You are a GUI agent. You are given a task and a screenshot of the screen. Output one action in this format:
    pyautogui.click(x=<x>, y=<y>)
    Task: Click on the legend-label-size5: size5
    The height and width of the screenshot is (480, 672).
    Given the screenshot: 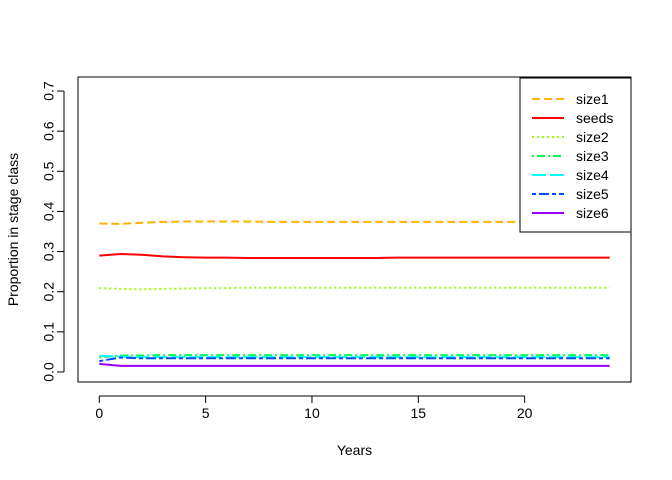 What is the action you would take?
    pyautogui.click(x=592, y=194)
    